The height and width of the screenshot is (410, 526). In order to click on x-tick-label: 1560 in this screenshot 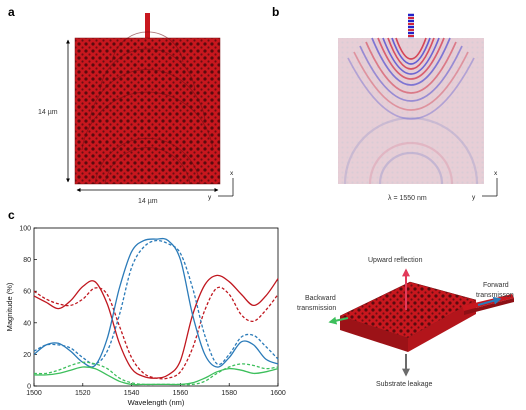, I will do `click(181, 393)`.